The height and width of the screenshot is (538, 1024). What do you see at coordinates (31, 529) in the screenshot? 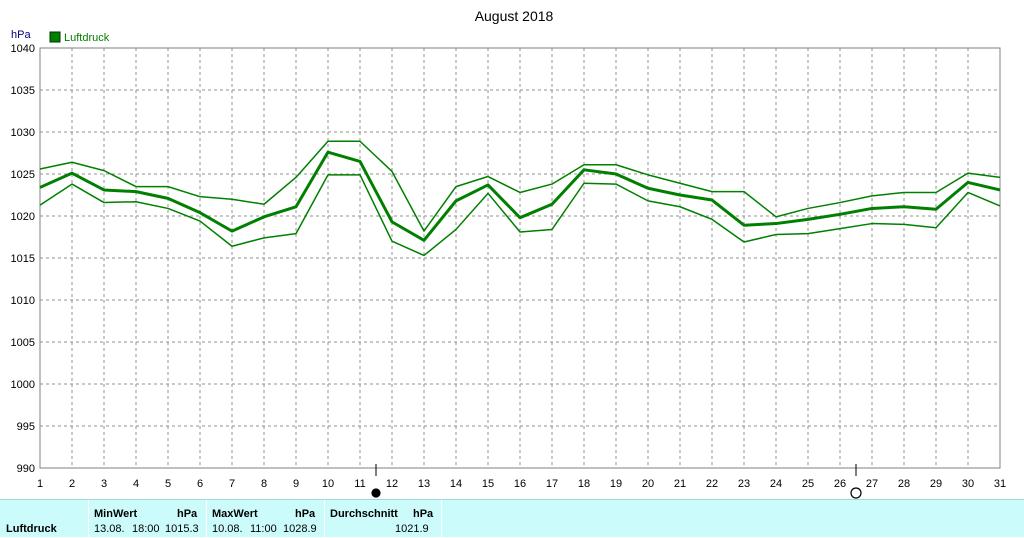
I see `footer-row-label: Luftdruck` at bounding box center [31, 529].